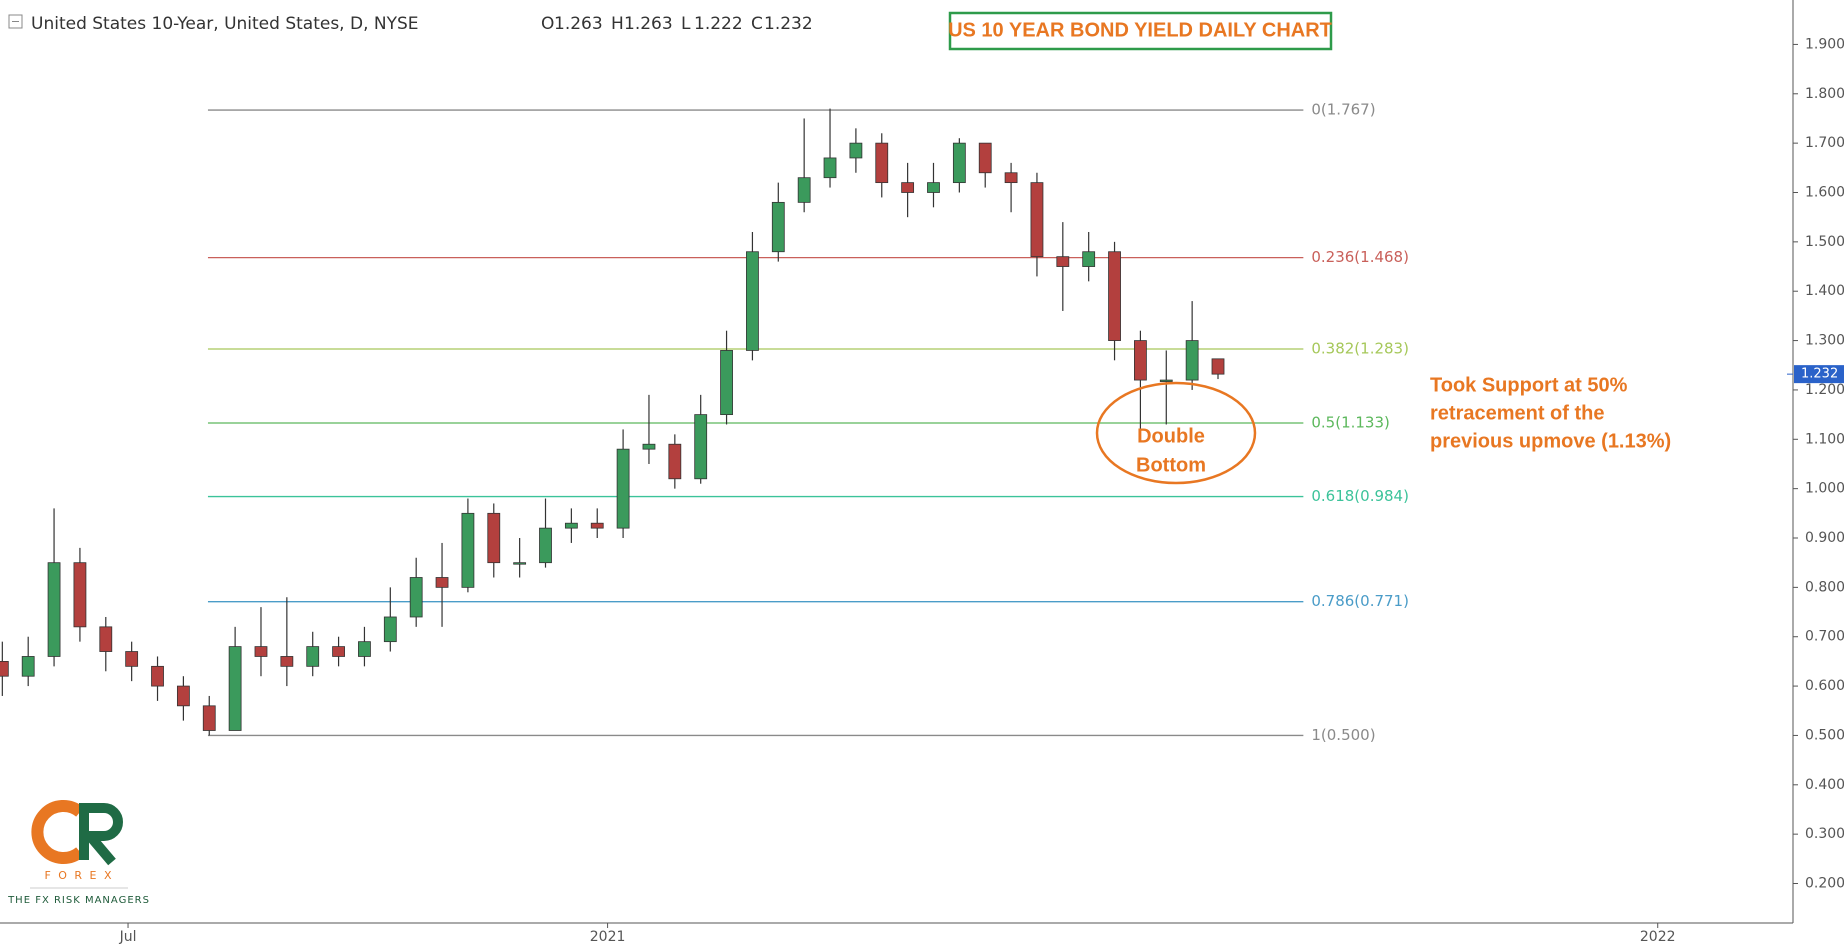  I want to click on y-tick-label: 1.100, so click(1824, 439).